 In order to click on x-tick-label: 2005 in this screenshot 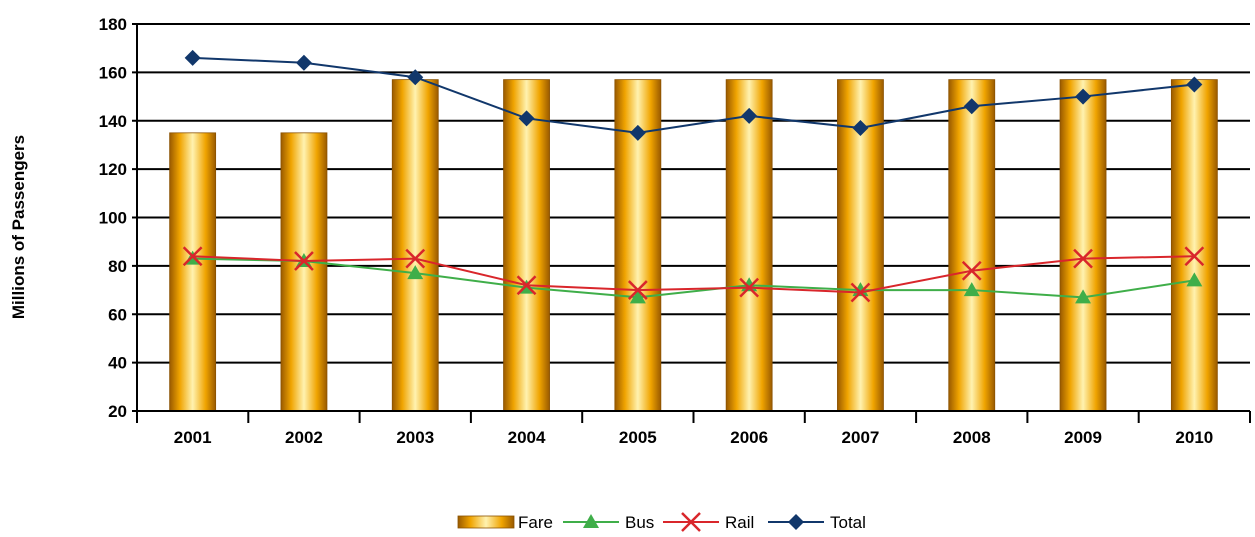, I will do `click(638, 437)`.